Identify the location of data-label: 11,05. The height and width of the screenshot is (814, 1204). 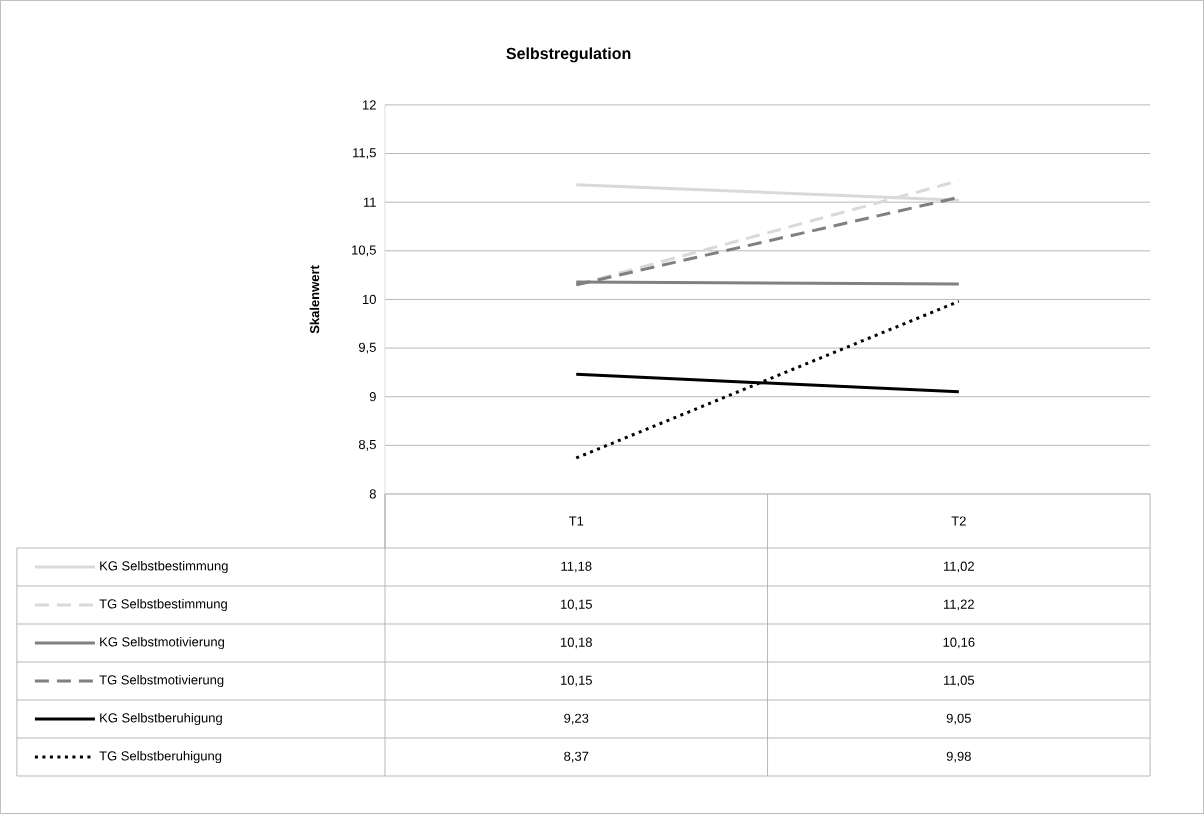
(959, 681).